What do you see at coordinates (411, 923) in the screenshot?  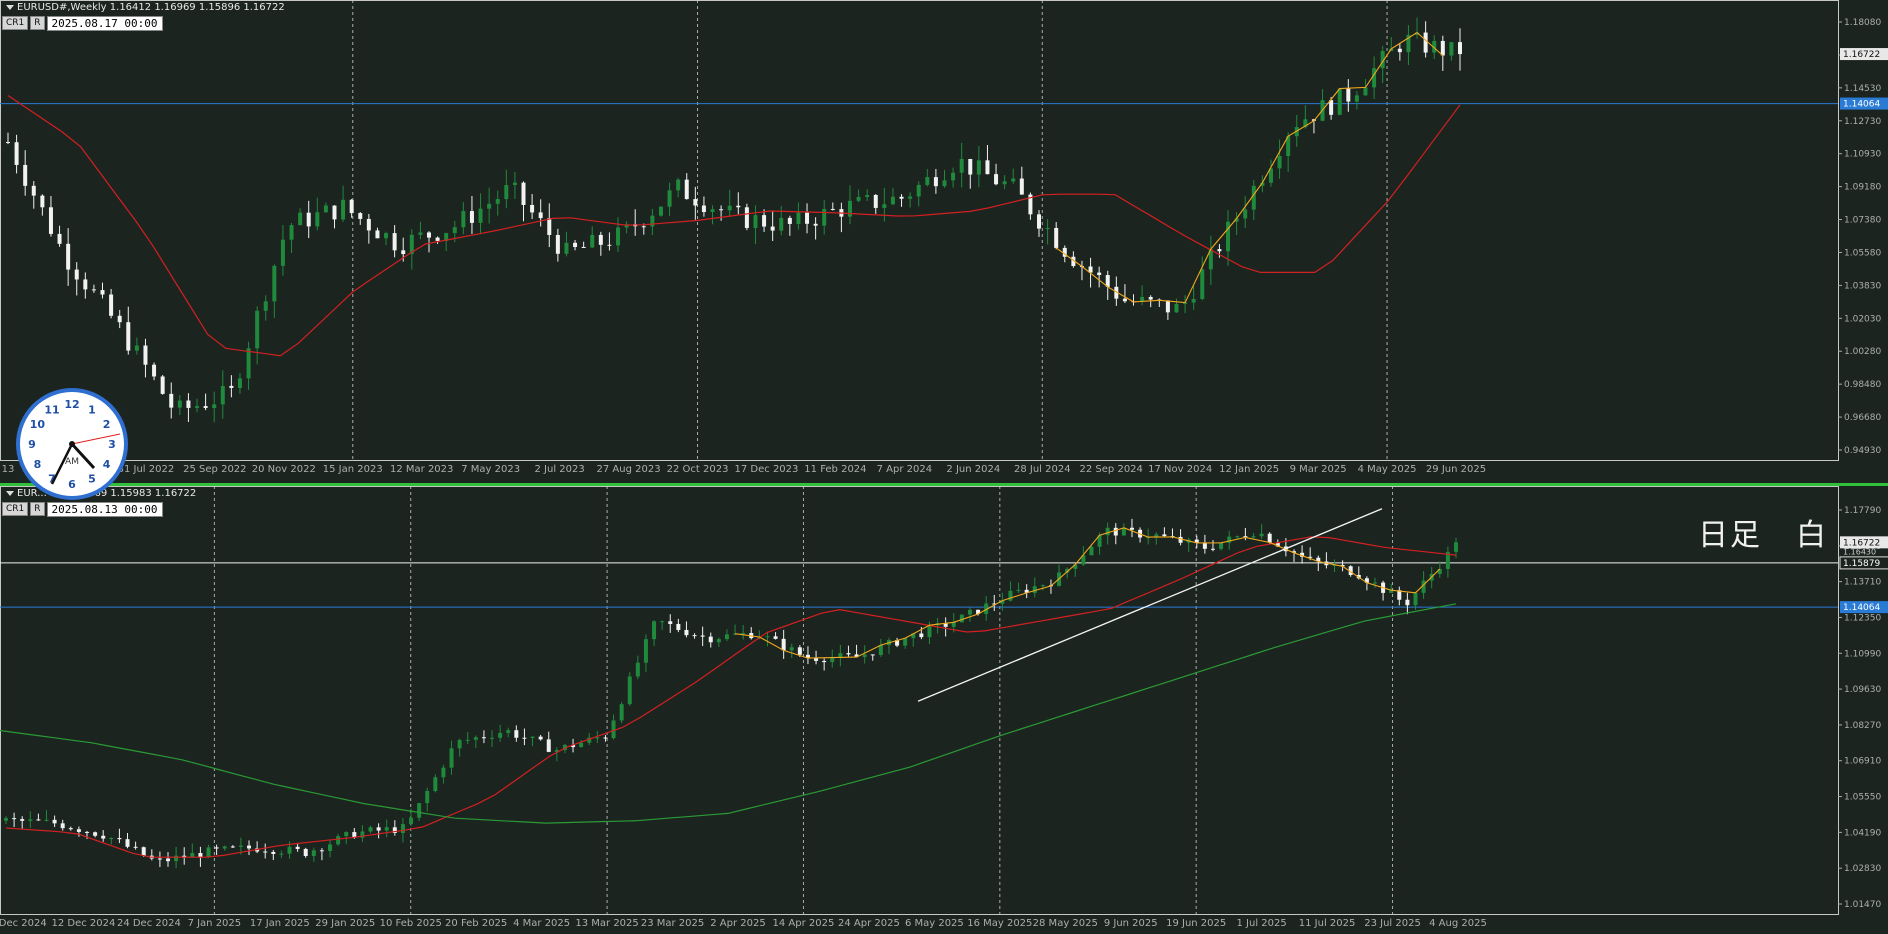 I see `time-axis-label: 10 Feb 2025` at bounding box center [411, 923].